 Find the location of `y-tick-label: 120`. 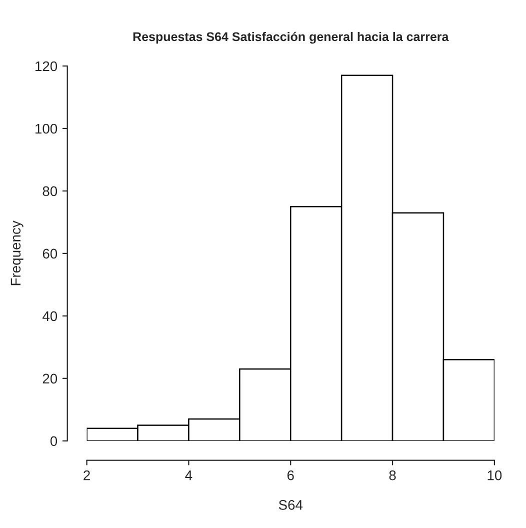

y-tick-label: 120 is located at coordinates (47, 66).